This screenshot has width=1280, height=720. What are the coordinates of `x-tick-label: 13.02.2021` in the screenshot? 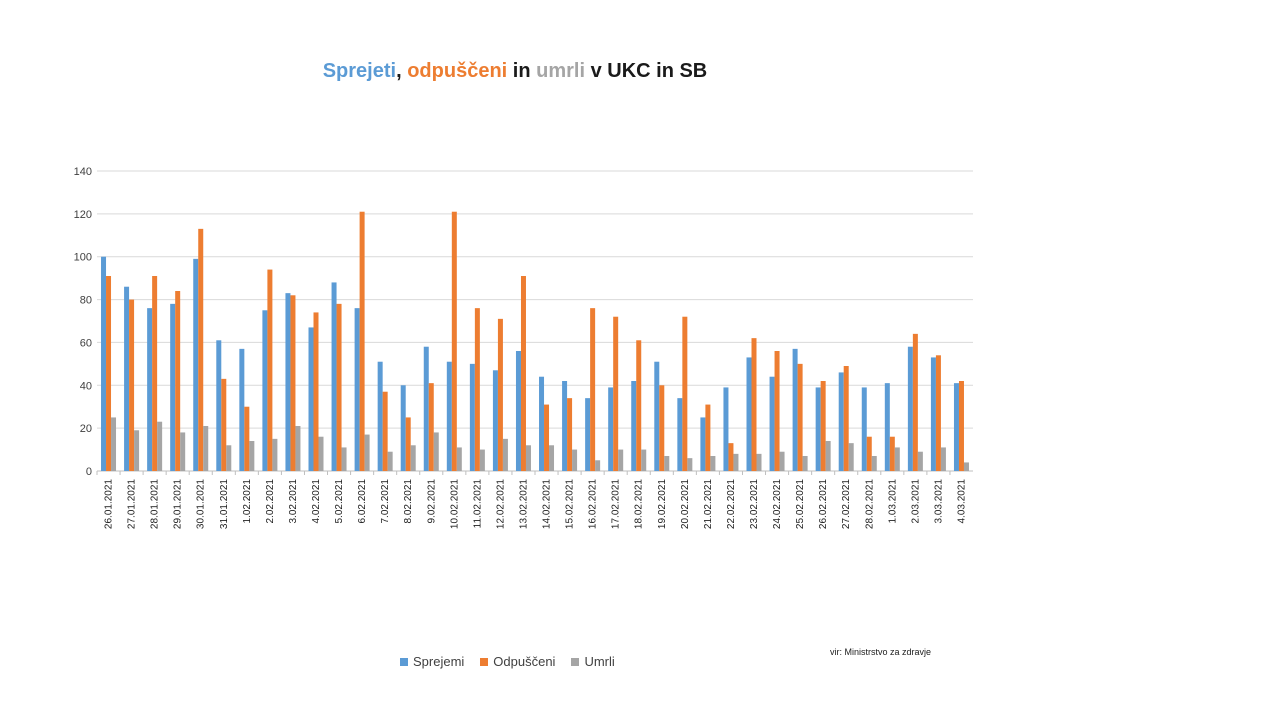 It's located at (523, 504).